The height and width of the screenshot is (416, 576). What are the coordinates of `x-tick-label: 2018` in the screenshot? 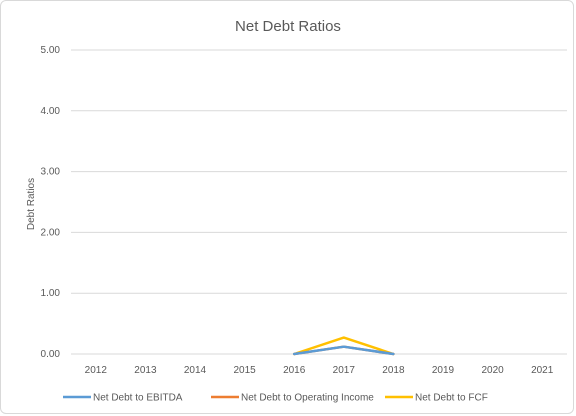 It's located at (393, 370).